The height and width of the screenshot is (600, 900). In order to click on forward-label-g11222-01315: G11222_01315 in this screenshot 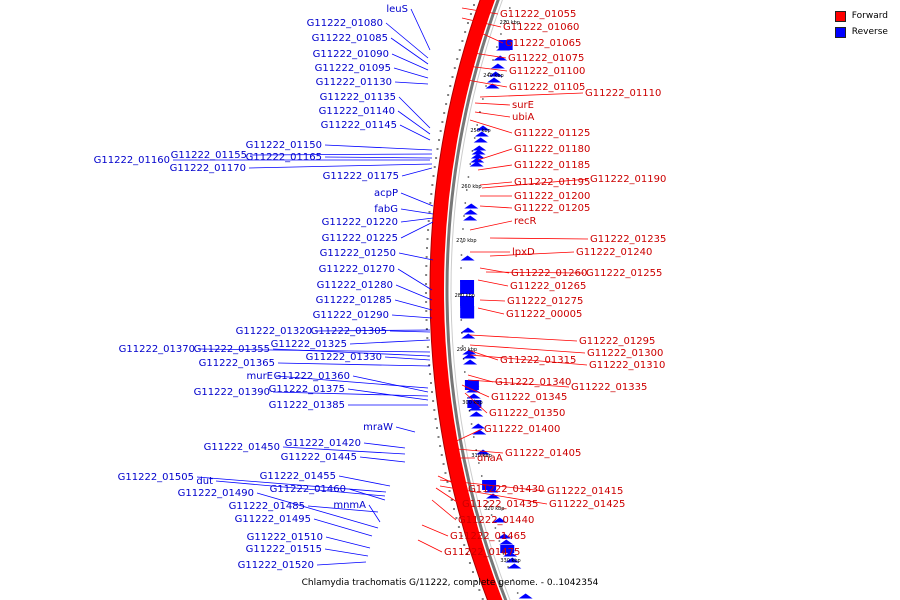, I will do `click(538, 360)`.